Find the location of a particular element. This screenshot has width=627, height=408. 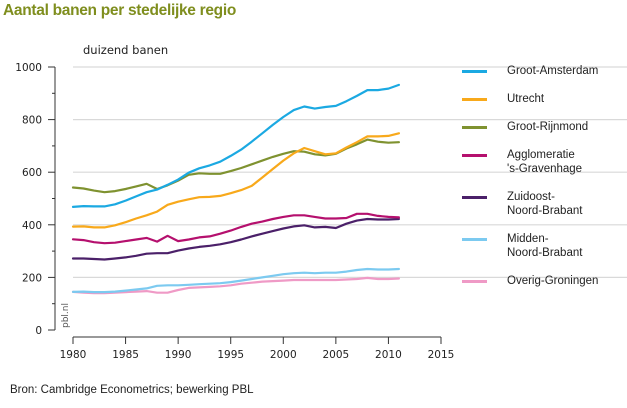

x-tick-label: 1995 is located at coordinates (230, 355).